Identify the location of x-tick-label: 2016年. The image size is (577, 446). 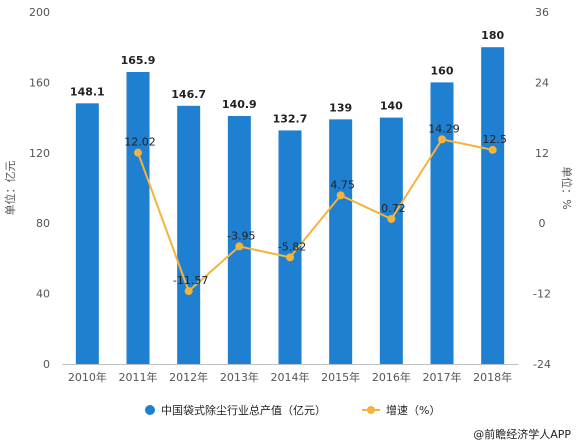
(391, 377).